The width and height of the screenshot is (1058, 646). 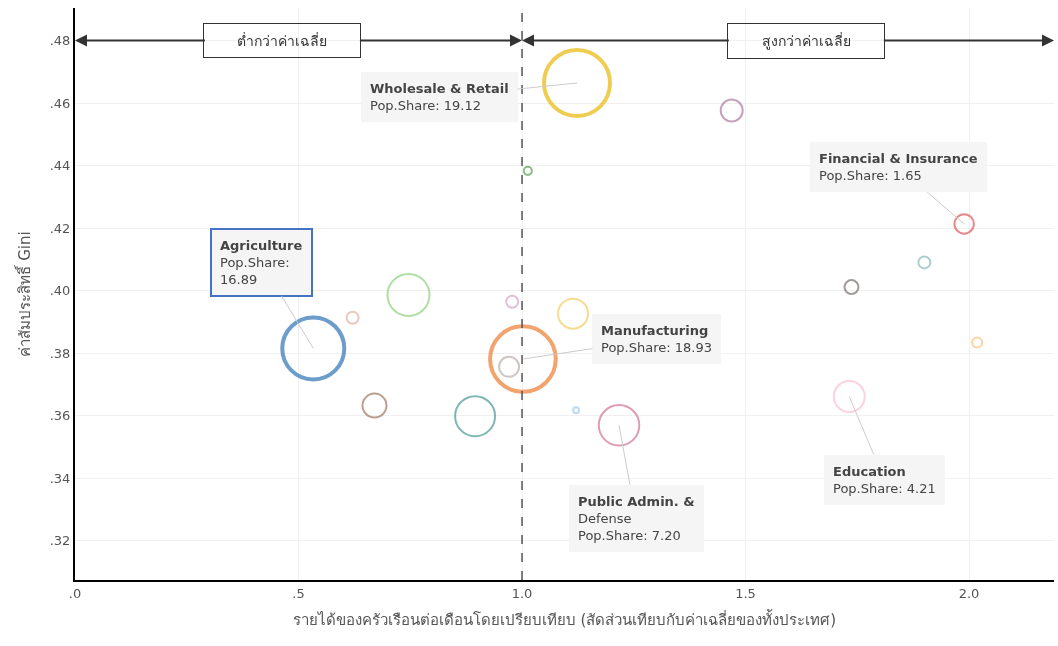 I want to click on y-tick-label: .46, so click(x=60, y=103).